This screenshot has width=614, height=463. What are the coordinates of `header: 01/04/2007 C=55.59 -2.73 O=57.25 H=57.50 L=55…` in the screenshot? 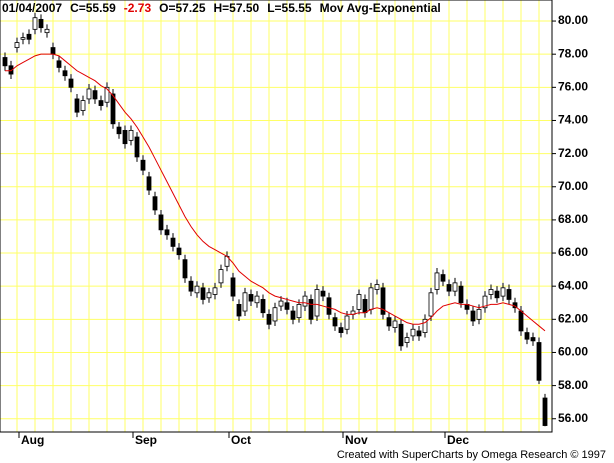 It's located at (221, 8).